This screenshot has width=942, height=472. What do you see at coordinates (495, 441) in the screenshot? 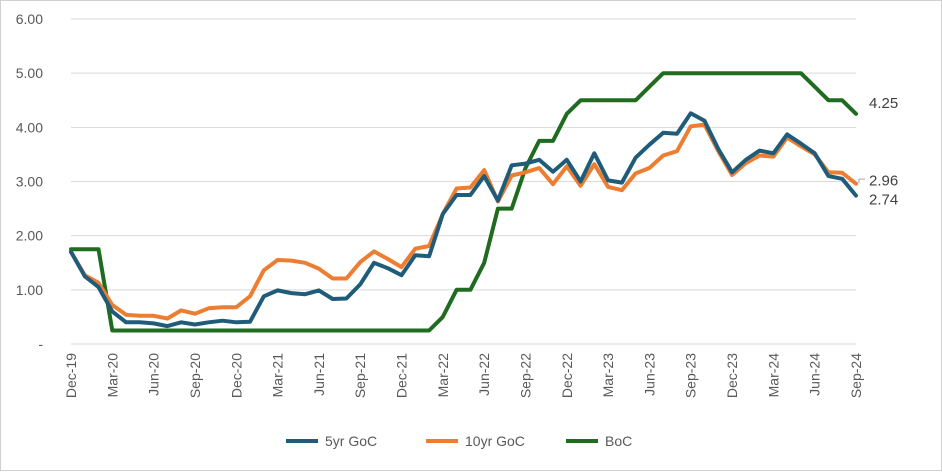
I see `legend-label-10yr-goc: 10yr GoC` at bounding box center [495, 441].